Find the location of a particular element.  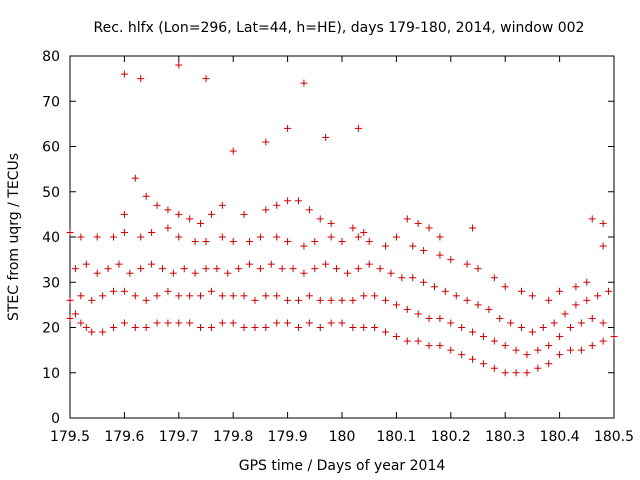

y-tick-label: 80 is located at coordinates (51, 57).